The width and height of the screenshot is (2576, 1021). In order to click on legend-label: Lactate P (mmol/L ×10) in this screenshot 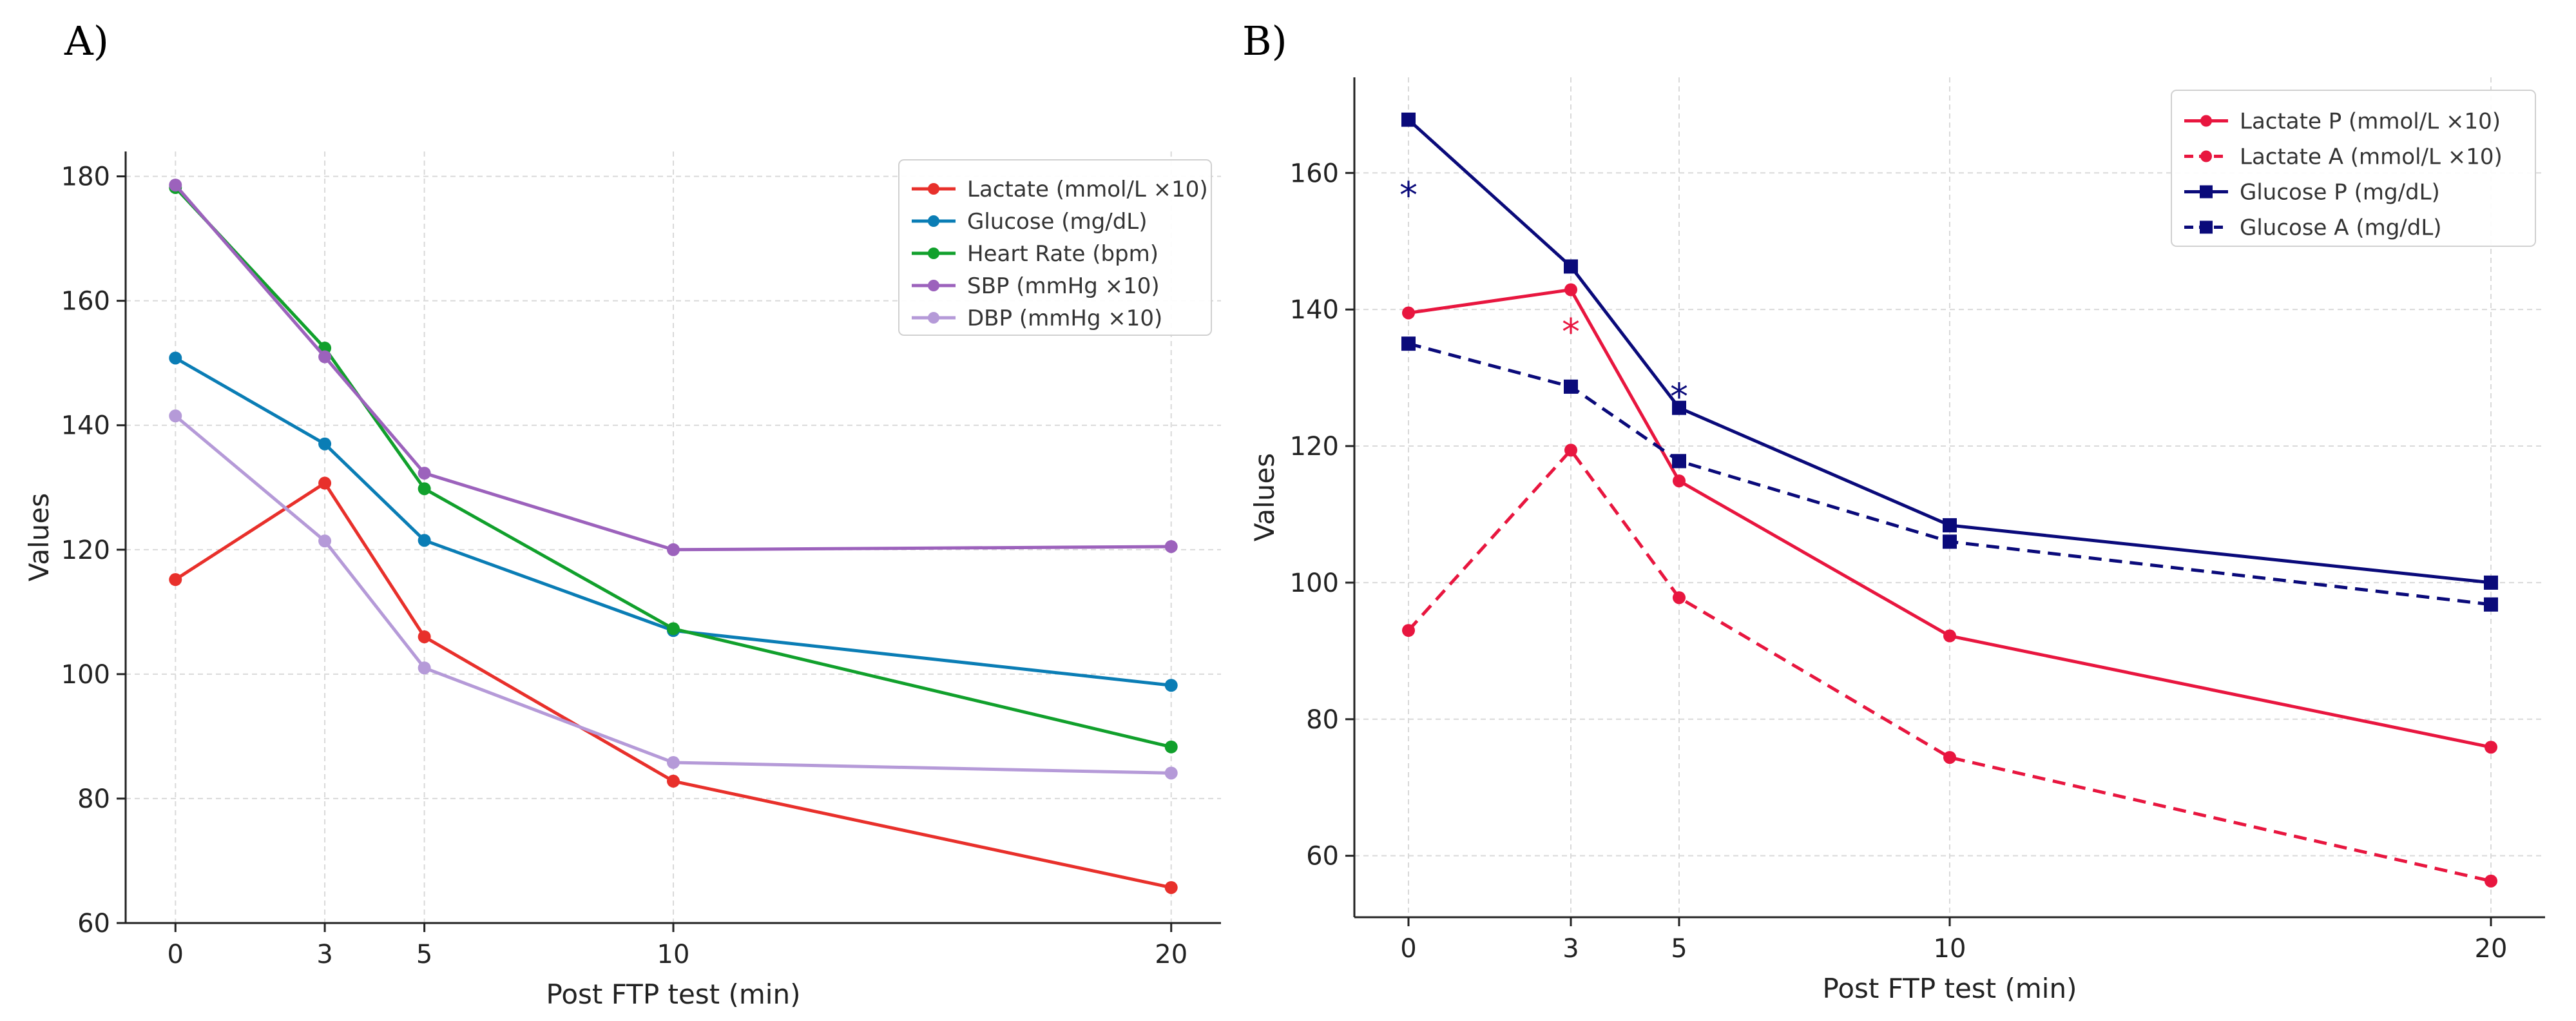, I will do `click(2371, 122)`.